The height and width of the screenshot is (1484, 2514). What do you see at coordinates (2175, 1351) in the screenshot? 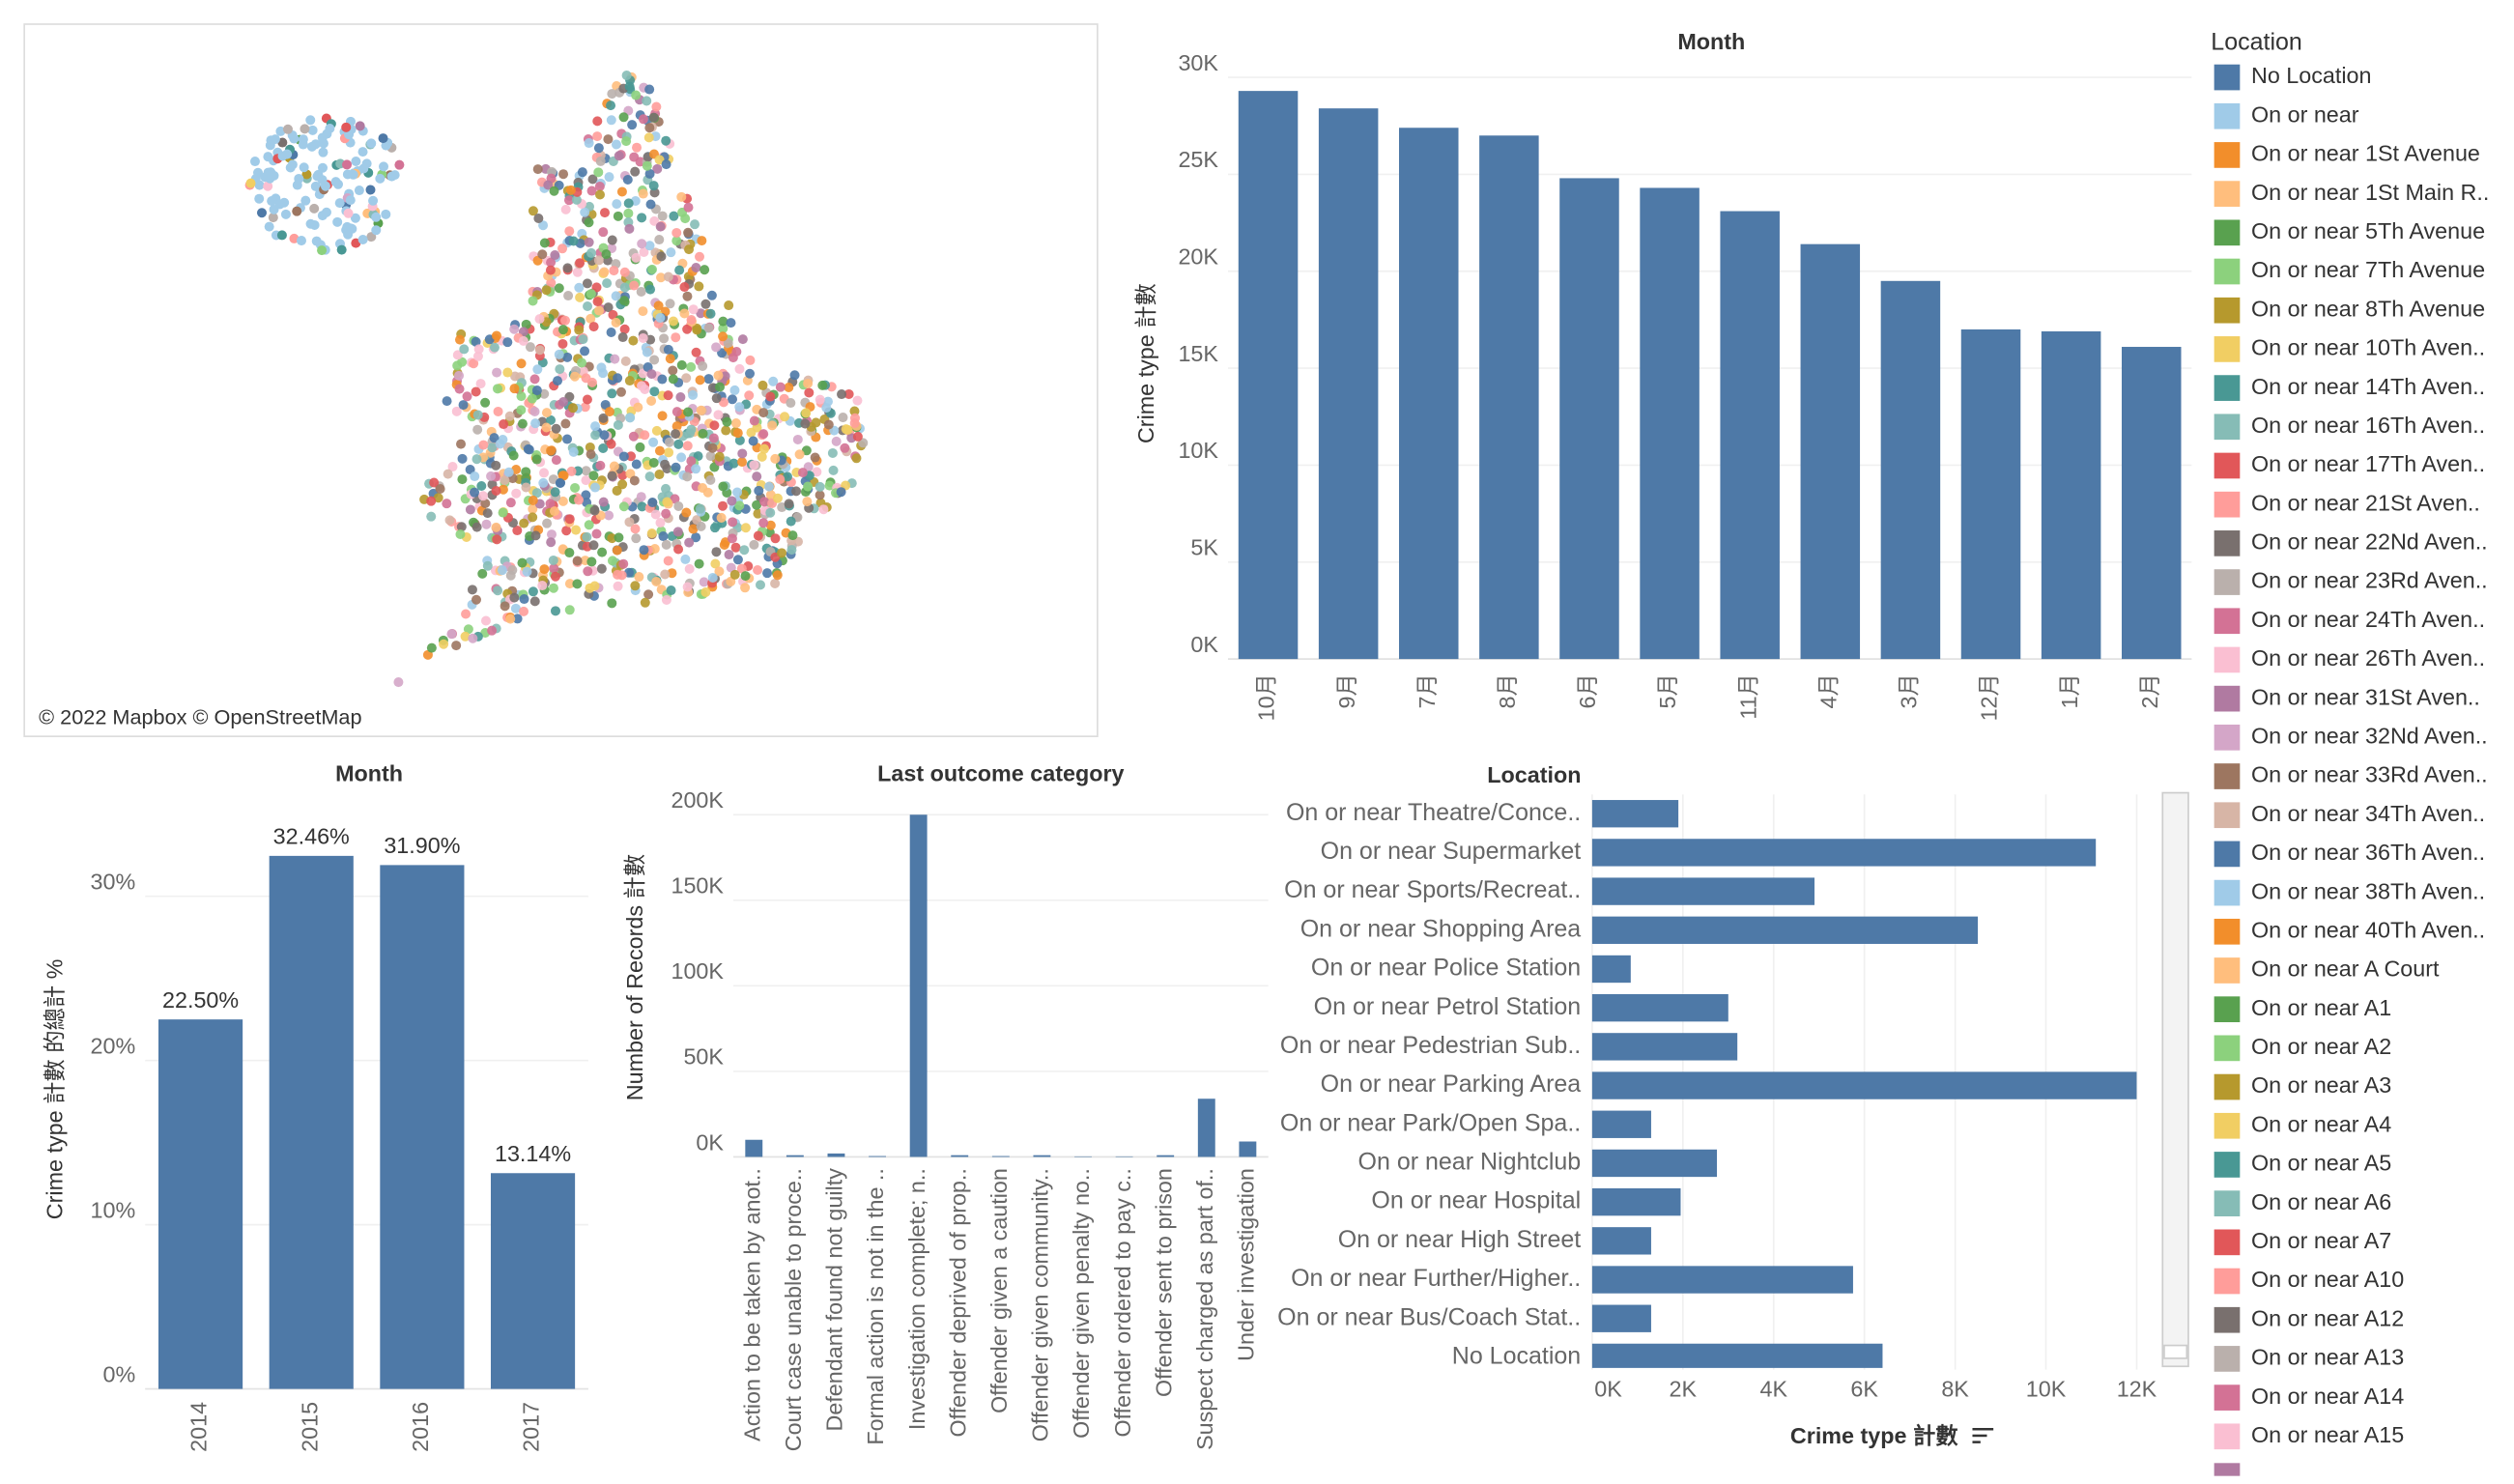
I see `scrollbar-thumb` at bounding box center [2175, 1351].